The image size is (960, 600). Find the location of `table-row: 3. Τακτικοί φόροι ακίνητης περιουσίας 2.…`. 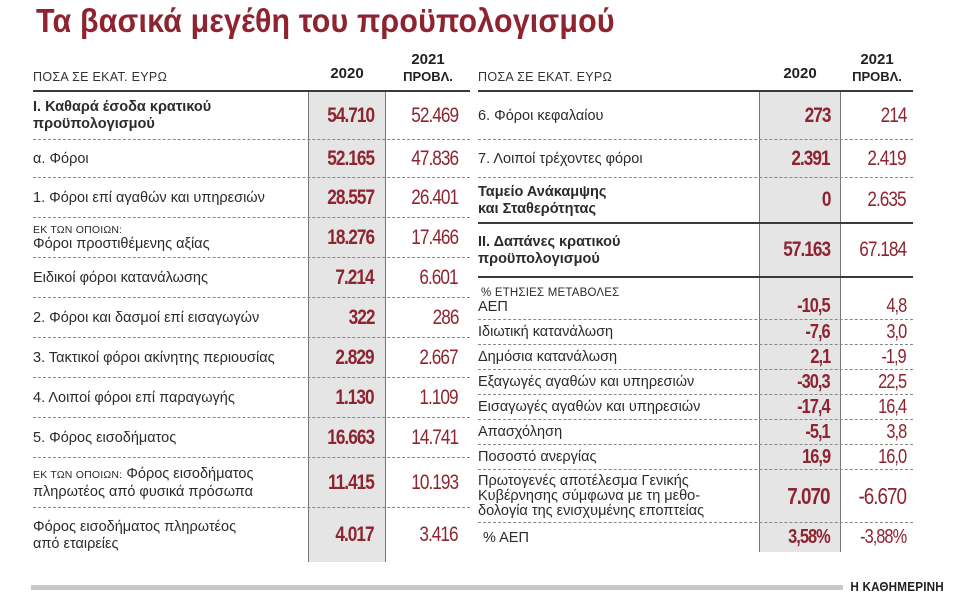

table-row: 3. Τακτικοί φόροι ακίνητης περιουσίας 2.… is located at coordinates (251, 358).